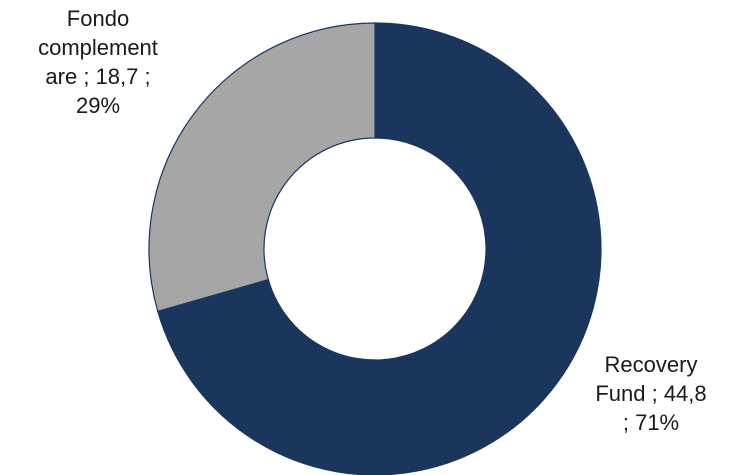 The width and height of the screenshot is (736, 475). I want to click on slice-label-fondo-complementare: Fondo complement are ; 18,7 ; 29%, so click(98, 62).